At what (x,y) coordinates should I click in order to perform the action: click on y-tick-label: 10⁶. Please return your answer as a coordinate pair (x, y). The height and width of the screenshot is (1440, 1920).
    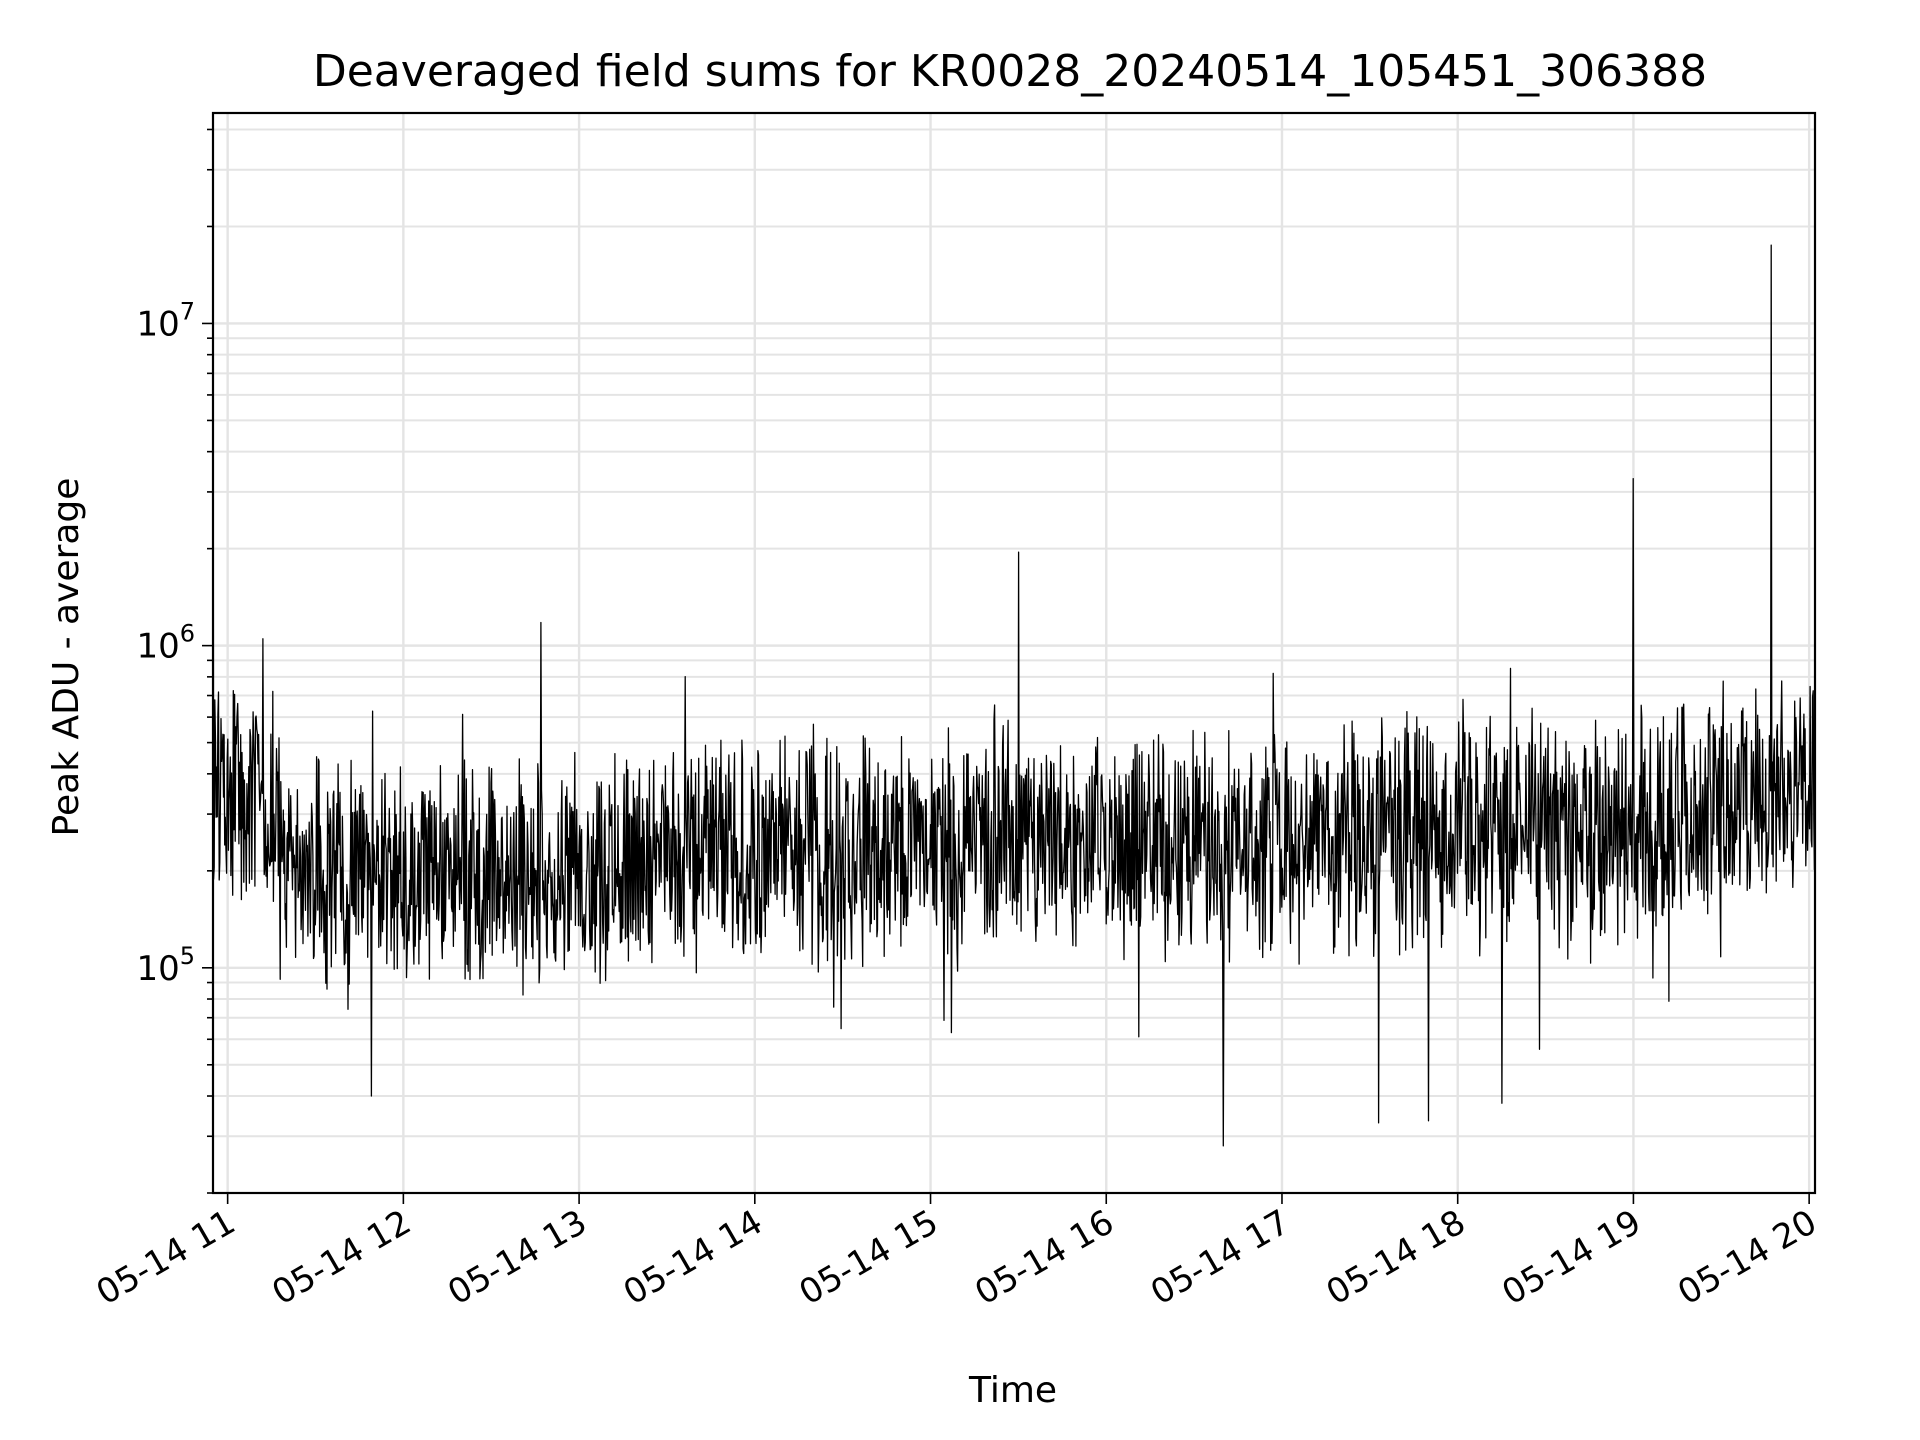
    Looking at the image, I should click on (165, 643).